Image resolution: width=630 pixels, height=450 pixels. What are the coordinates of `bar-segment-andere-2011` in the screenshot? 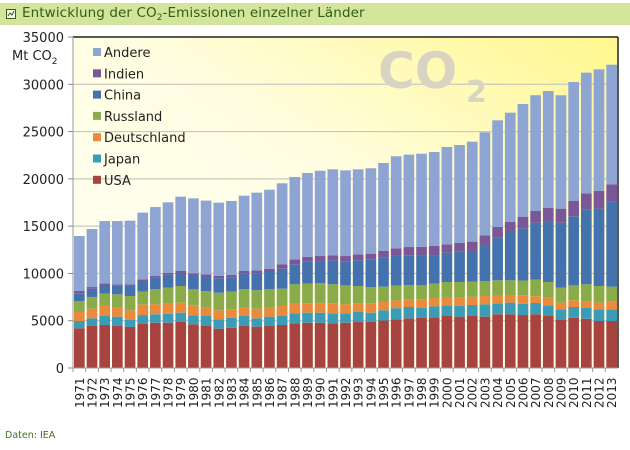 It's located at (586, 133).